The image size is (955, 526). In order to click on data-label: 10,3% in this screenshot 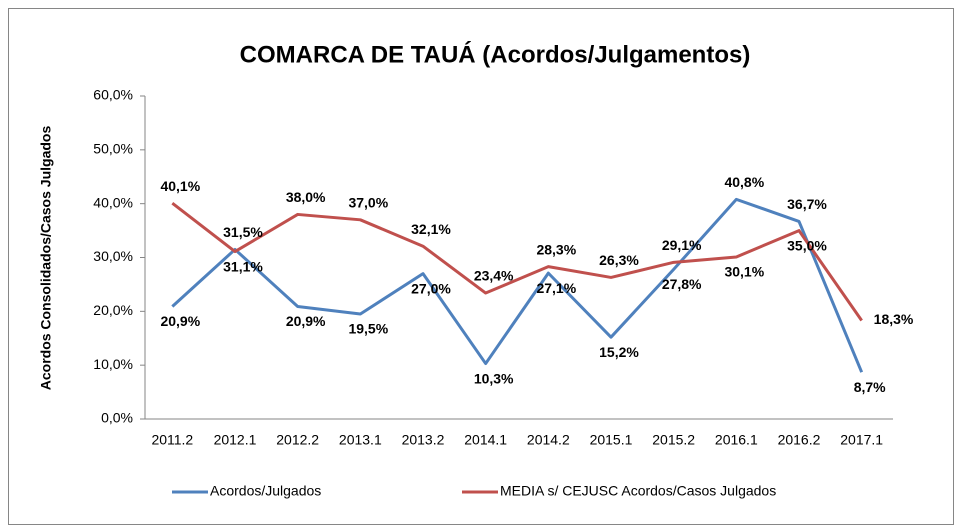, I will do `click(494, 378)`.